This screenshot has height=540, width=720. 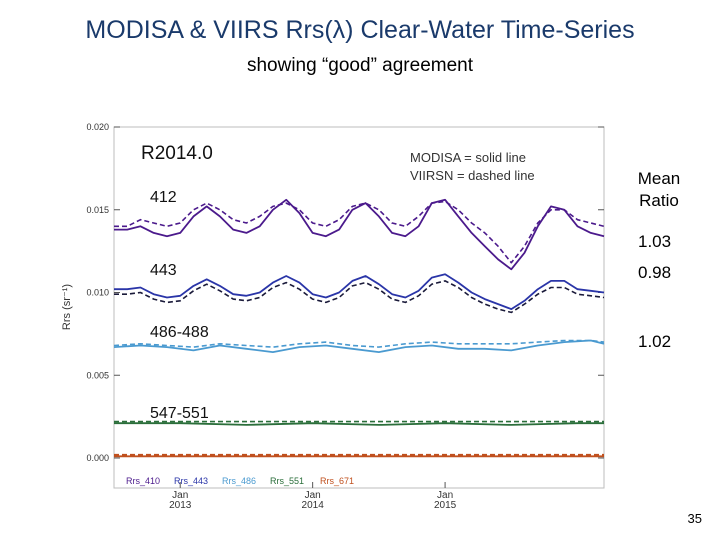 What do you see at coordinates (180, 505) in the screenshot?
I see `x-tick-label-0-year: 2013` at bounding box center [180, 505].